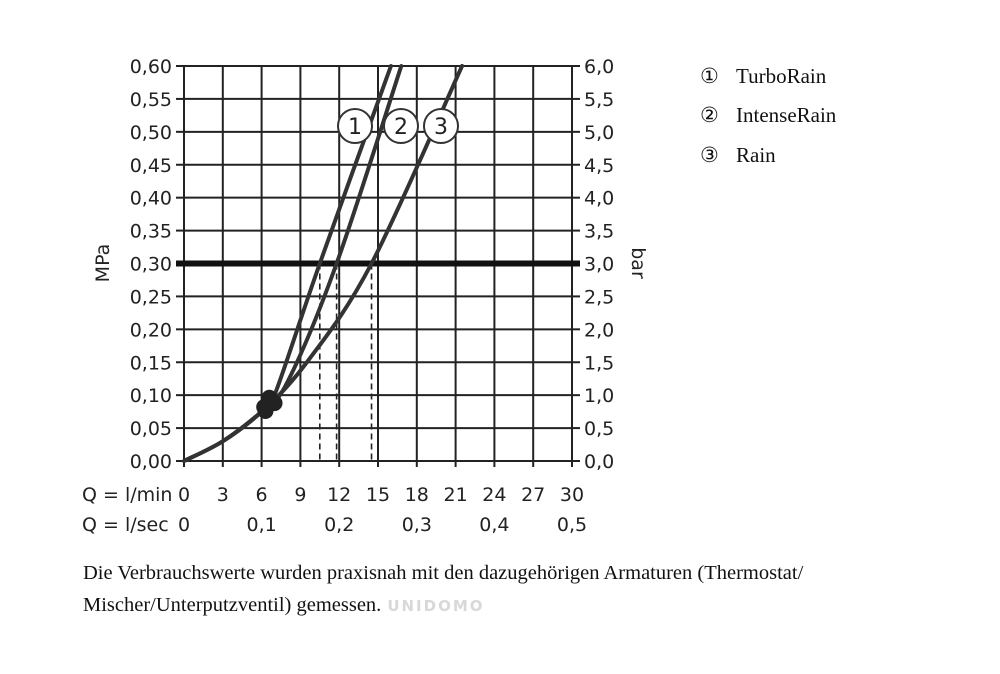  I want to click on x-tick-label-lmin: 0, so click(184, 495).